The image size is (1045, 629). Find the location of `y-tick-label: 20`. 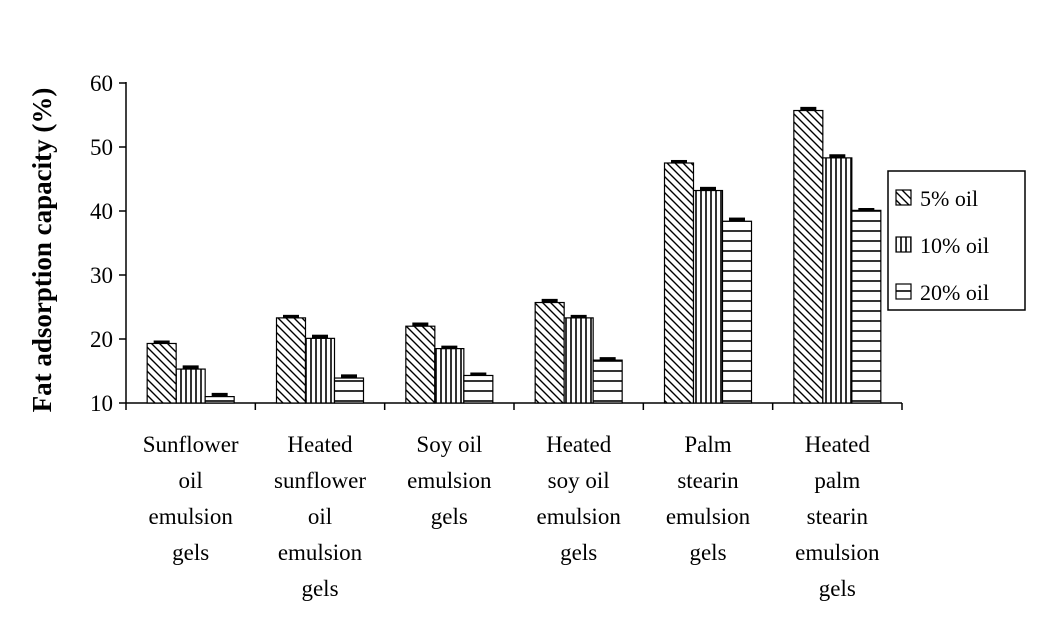

y-tick-label: 20 is located at coordinates (101, 339).